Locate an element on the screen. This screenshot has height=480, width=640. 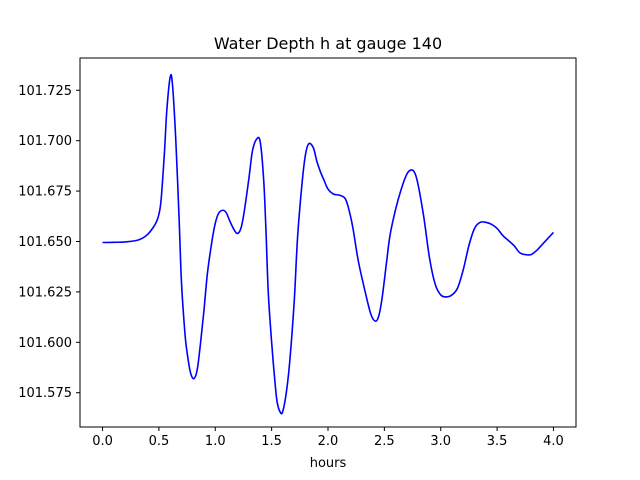
x-tick-label: 2.5 is located at coordinates (384, 441).